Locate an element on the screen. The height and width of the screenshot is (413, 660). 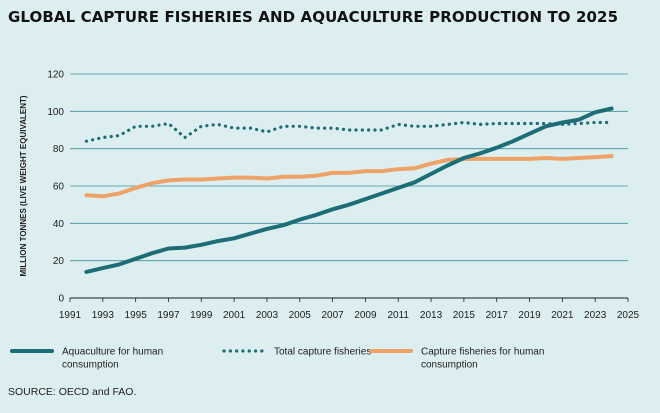
x-tick-label-1999: 1999 is located at coordinates (201, 315).